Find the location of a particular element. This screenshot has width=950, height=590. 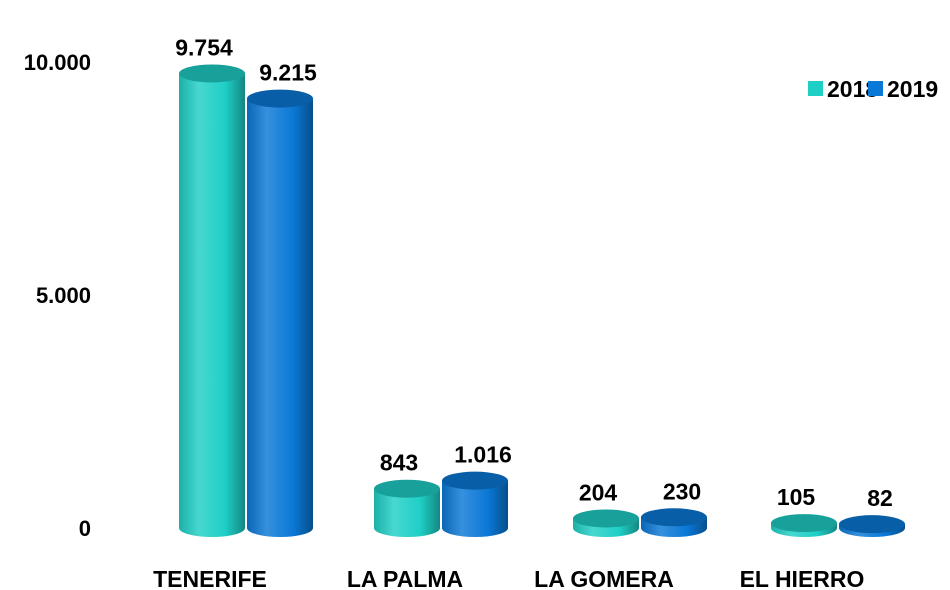

data-label: 1.016 is located at coordinates (483, 455).